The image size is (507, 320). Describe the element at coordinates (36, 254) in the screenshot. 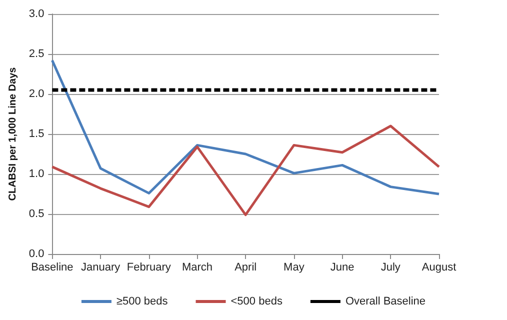

I see `y-tick-label: 0.0` at that location.